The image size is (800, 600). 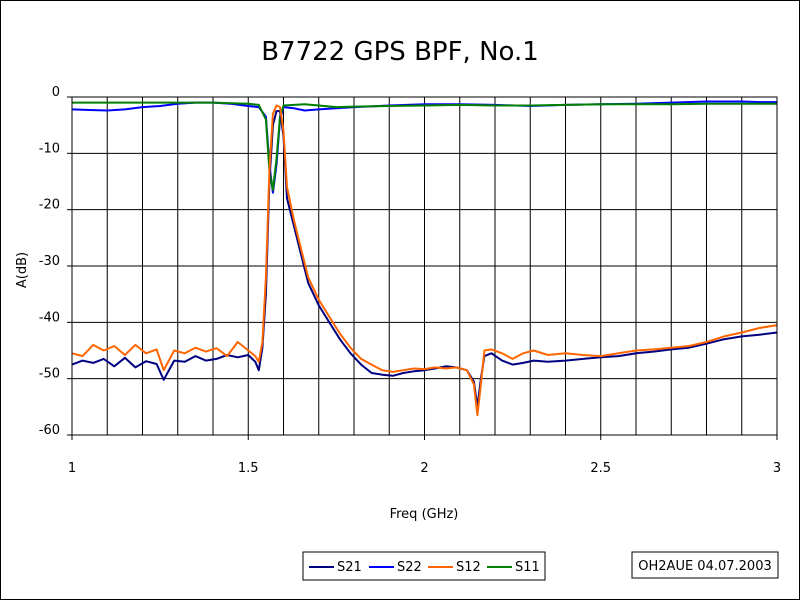 I want to click on x-tick-label: 1.5, so click(x=248, y=468).